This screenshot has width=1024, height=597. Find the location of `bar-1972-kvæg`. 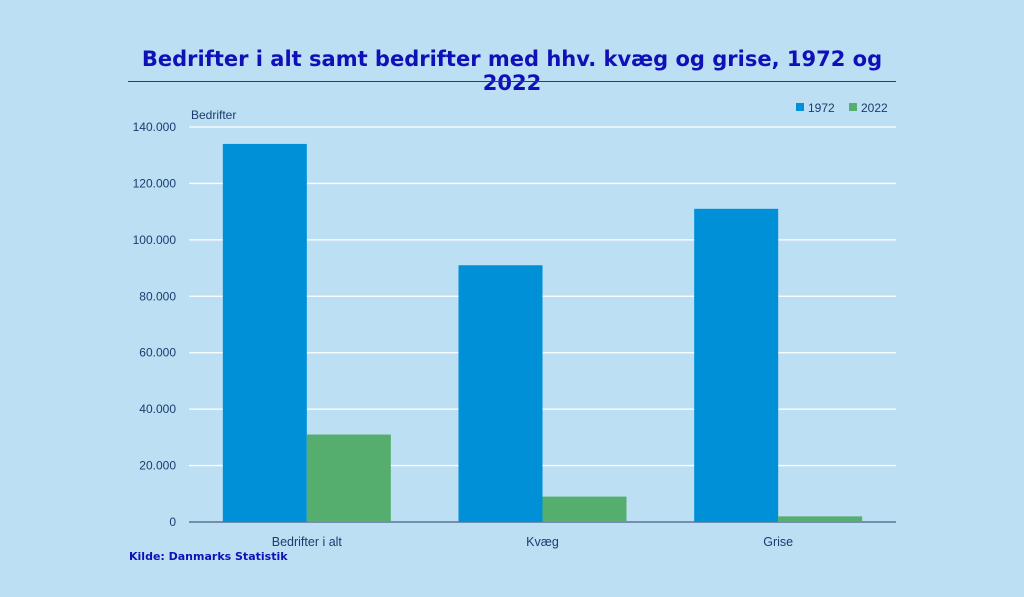

bar-1972-kvæg is located at coordinates (500, 393).